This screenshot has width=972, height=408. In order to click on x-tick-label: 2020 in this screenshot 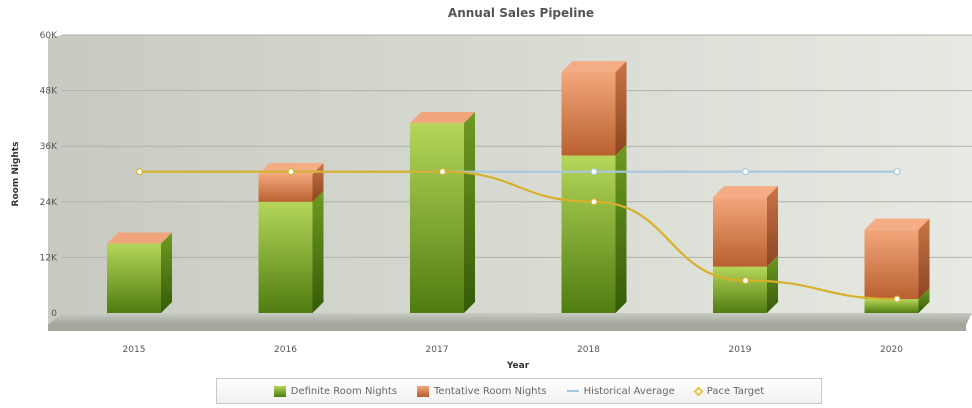, I will do `click(891, 350)`.